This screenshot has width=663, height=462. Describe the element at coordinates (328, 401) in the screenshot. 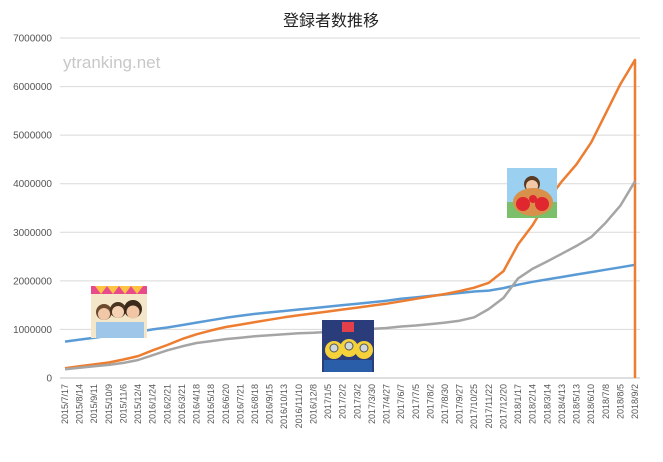

I see `x-tick-label: 2017/1/5` at that location.